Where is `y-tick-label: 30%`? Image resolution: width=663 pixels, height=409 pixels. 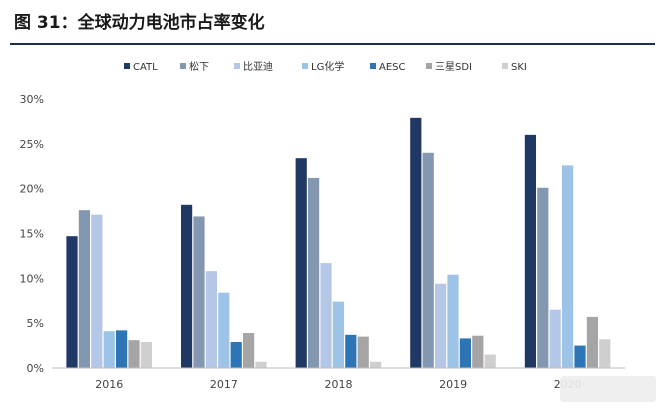
y-tick-label: 30% is located at coordinates (32, 99).